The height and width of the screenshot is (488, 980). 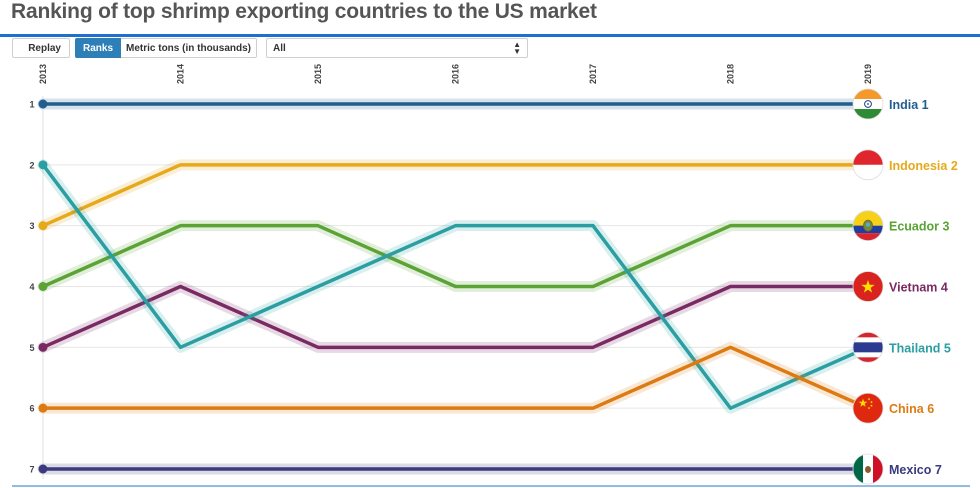 What do you see at coordinates (909, 105) in the screenshot?
I see `series-end-label: India 1` at bounding box center [909, 105].